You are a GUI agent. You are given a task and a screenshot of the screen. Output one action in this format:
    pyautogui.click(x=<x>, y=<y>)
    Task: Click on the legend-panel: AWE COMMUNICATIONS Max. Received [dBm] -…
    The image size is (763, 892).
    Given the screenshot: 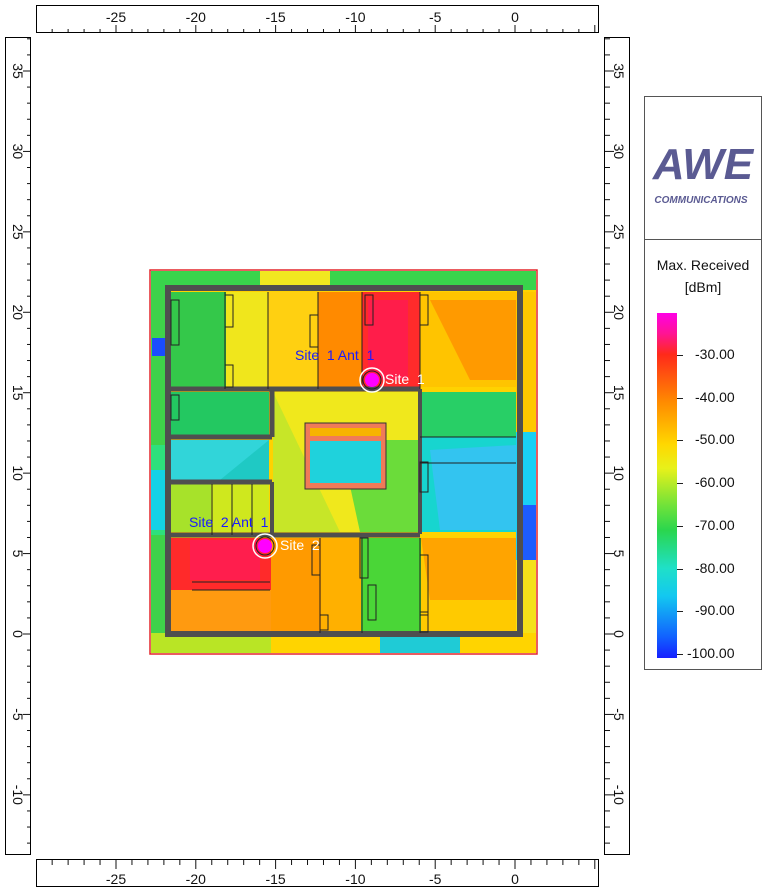 What is the action you would take?
    pyautogui.click(x=703, y=383)
    